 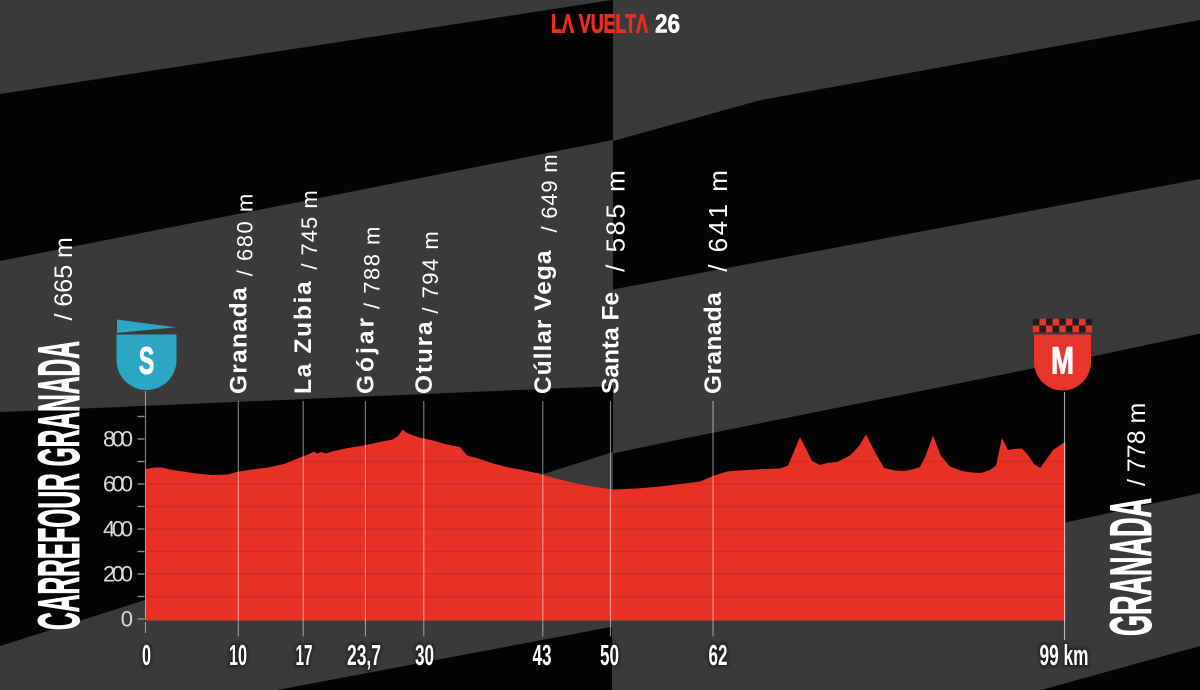 What do you see at coordinates (716, 281) in the screenshot?
I see `svg-text: Granada/ 641 m` at bounding box center [716, 281].